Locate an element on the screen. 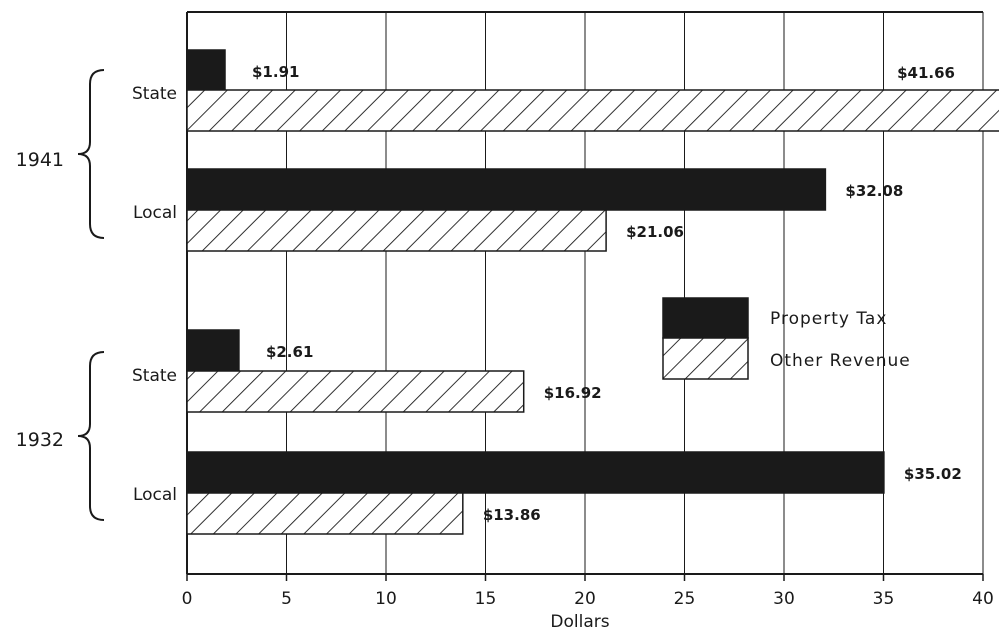  x-tick-label: 25 is located at coordinates (685, 599).